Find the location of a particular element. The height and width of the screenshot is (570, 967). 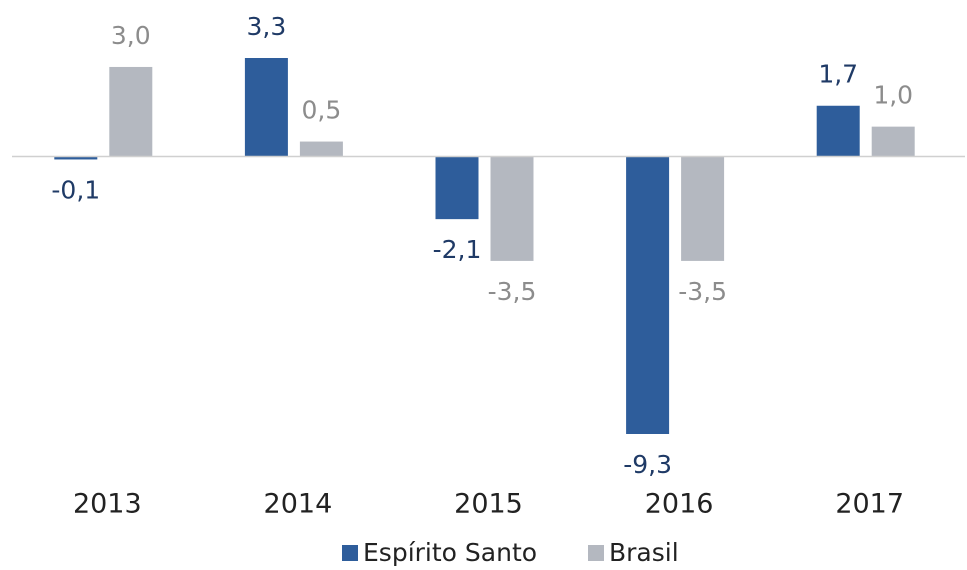

data-label: 1,7 is located at coordinates (838, 74).